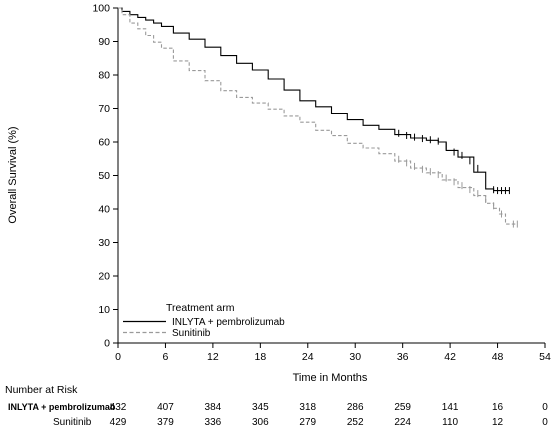 Image resolution: width=555 pixels, height=434 pixels. Describe the element at coordinates (308, 357) in the screenshot. I see `x-tick-label-24: 24` at that location.